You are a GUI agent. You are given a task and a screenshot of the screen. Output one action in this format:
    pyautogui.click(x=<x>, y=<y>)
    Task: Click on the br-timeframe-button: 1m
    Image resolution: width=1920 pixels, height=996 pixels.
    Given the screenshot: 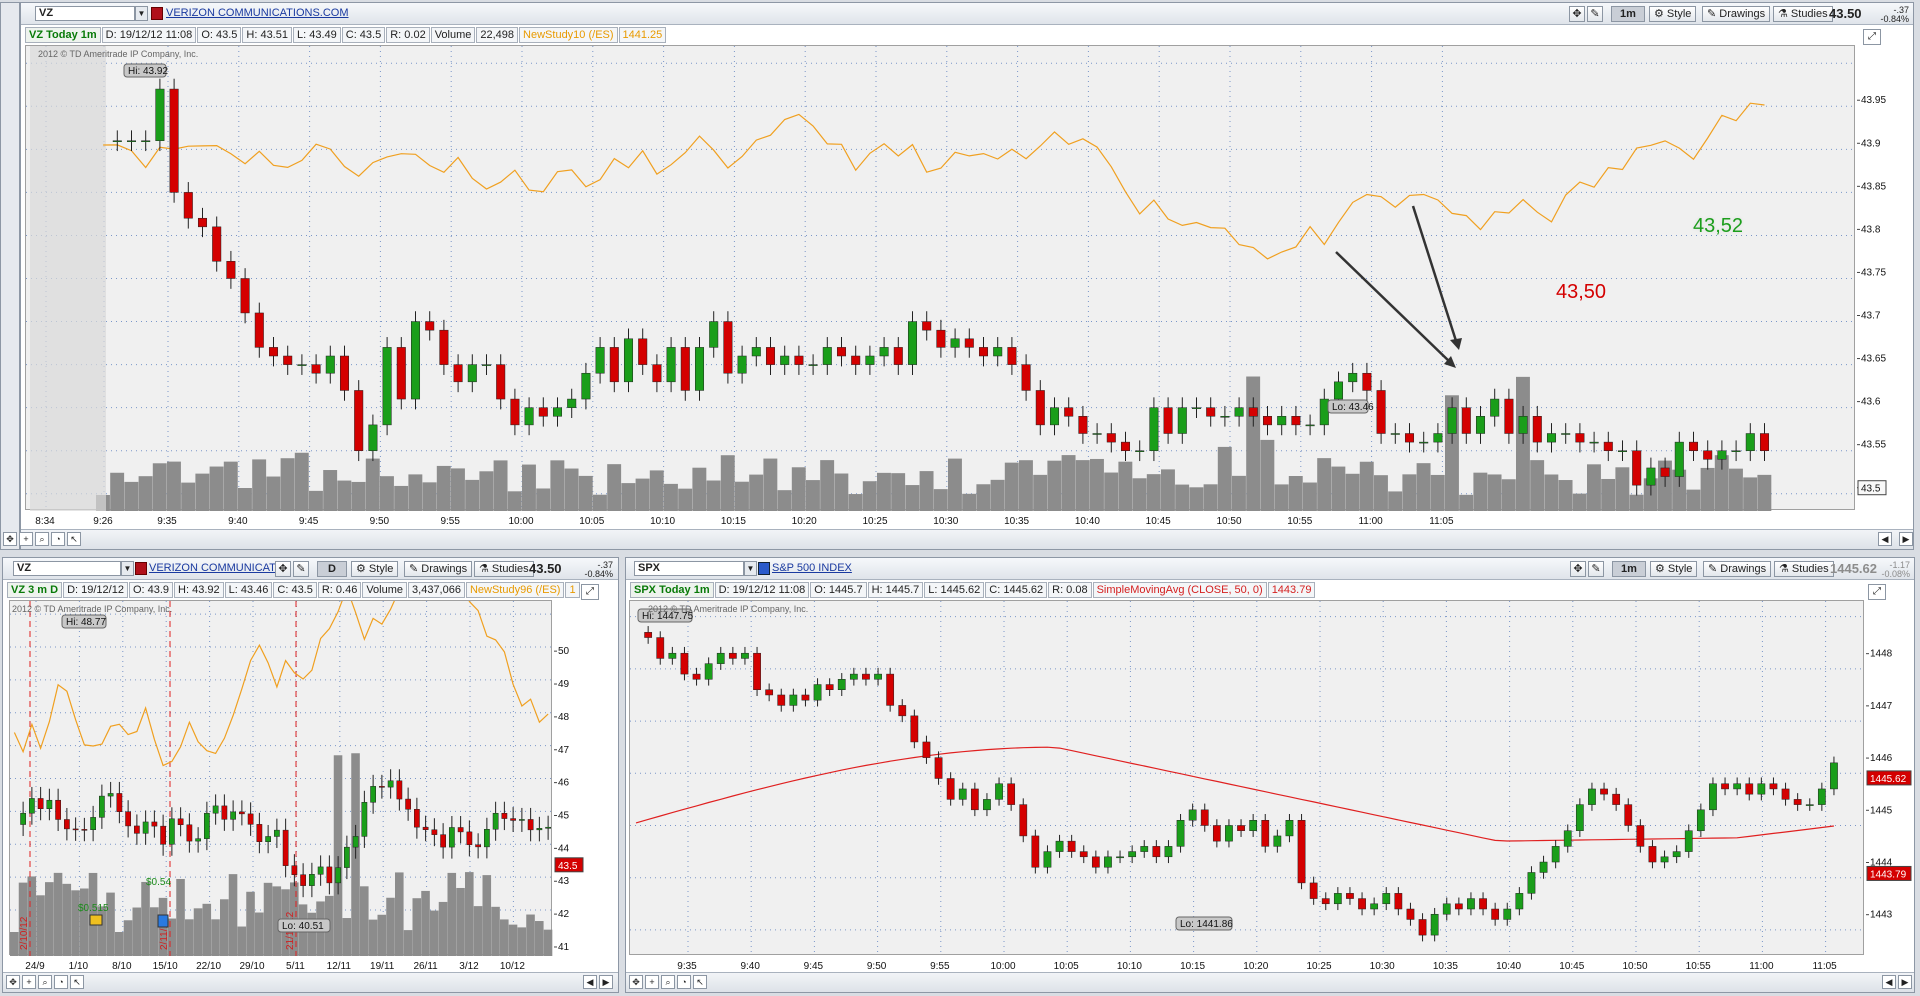 What is the action you would take?
    pyautogui.click(x=1629, y=569)
    